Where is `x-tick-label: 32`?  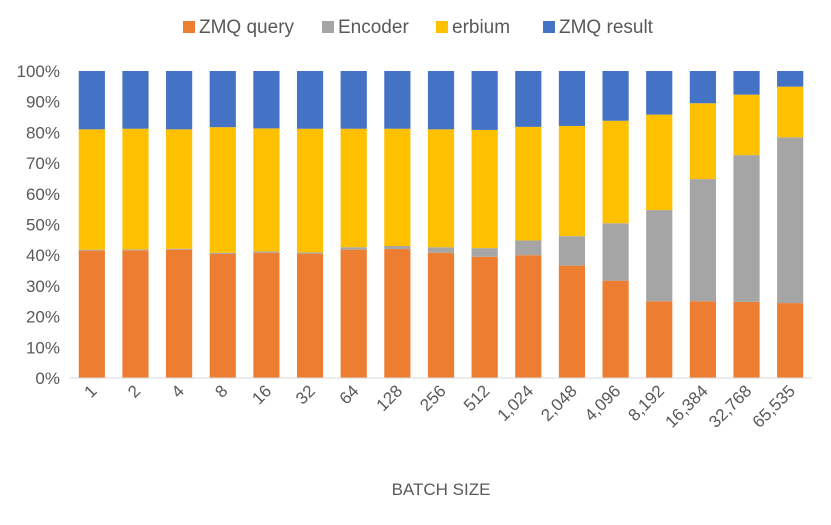
x-tick-label: 32 is located at coordinates (305, 394).